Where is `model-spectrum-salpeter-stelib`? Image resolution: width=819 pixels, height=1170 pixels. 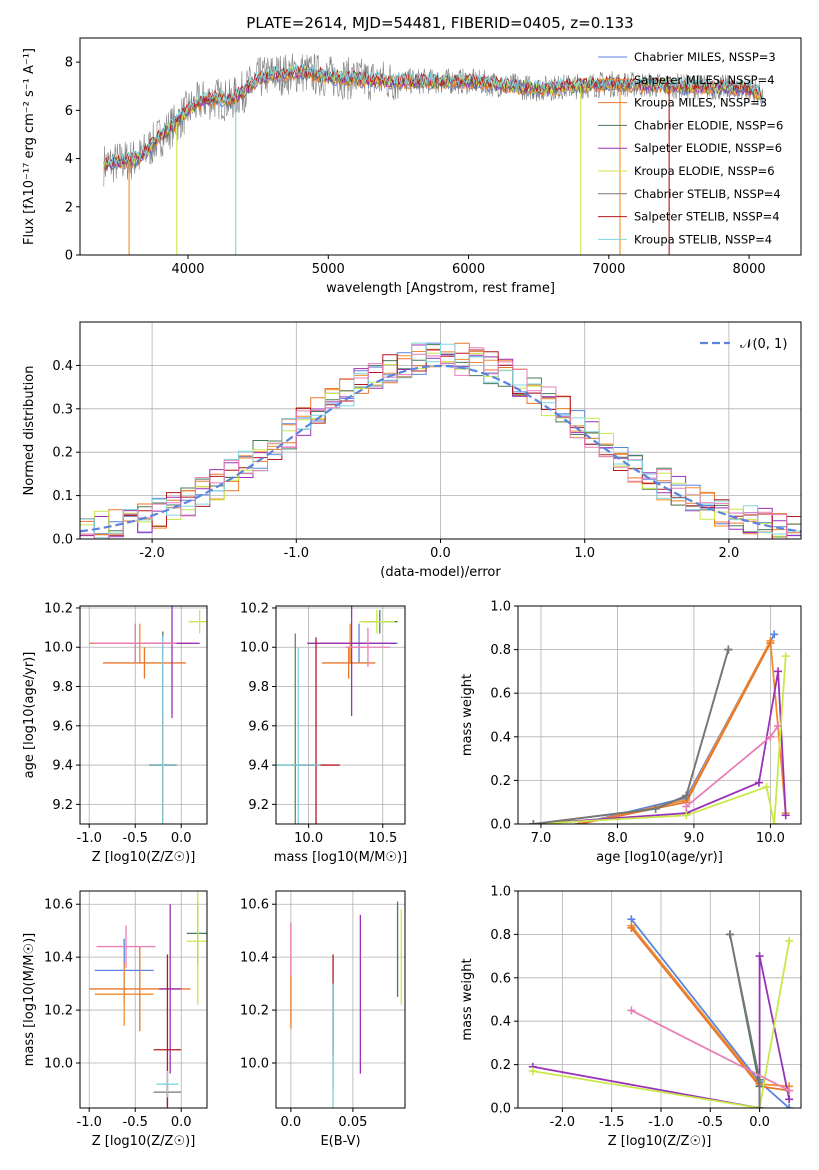 model-spectrum-salpeter-stelib is located at coordinates (433, 116).